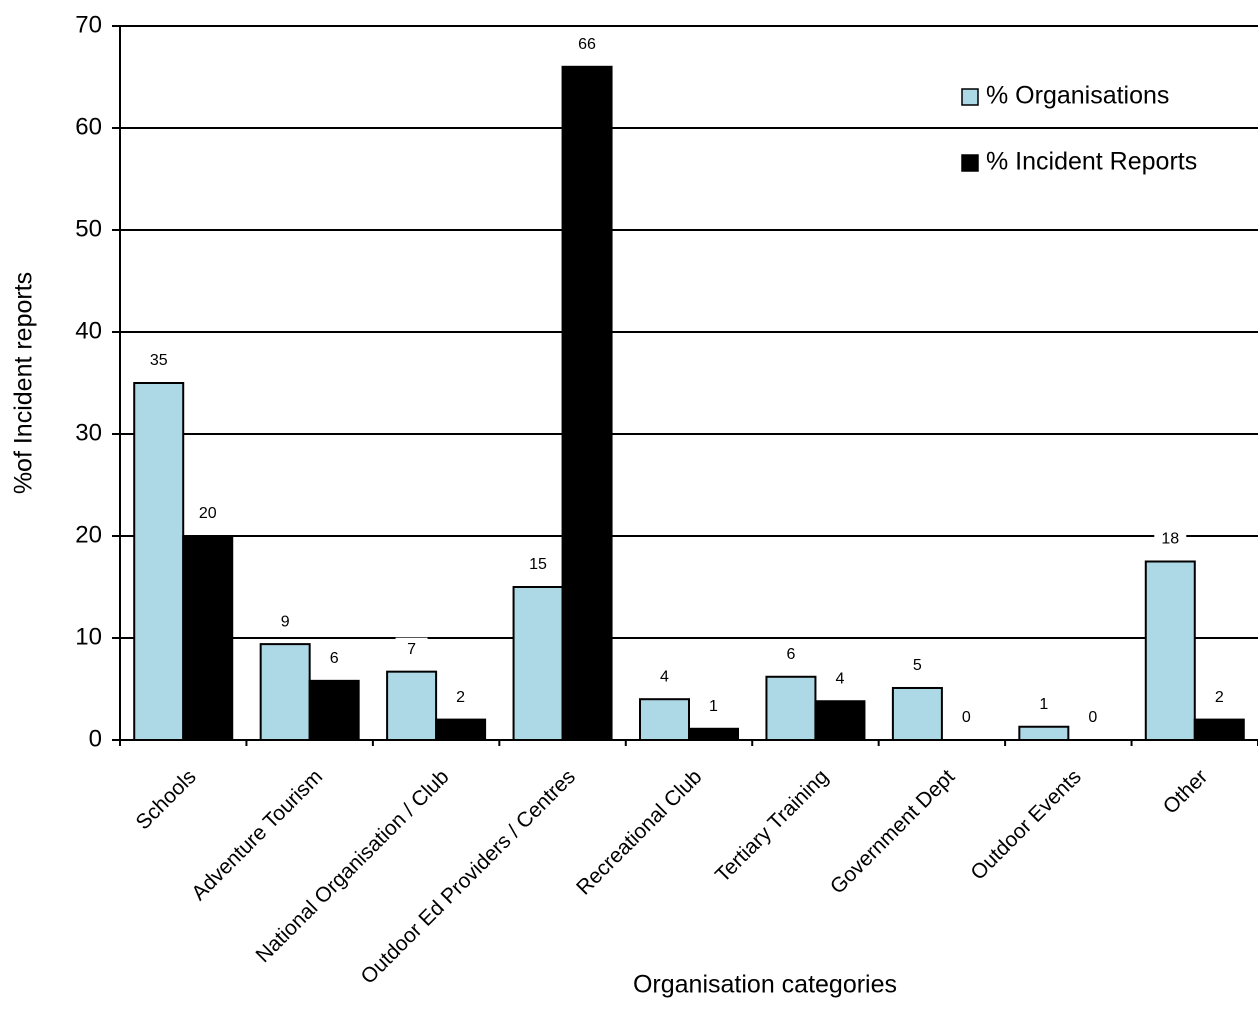 This screenshot has height=1024, width=1258. I want to click on value-label: 18, so click(1170, 539).